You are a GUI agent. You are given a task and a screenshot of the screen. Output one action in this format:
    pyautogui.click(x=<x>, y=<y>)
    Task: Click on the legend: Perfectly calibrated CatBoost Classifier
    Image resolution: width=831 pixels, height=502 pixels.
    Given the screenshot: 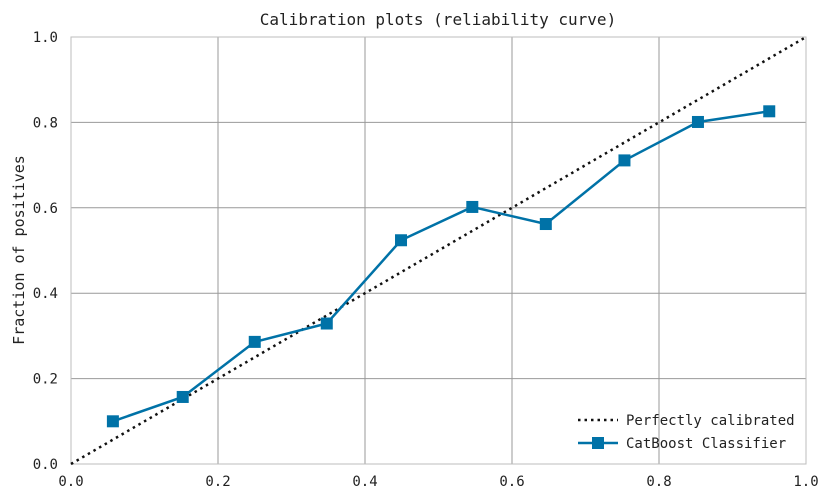 What is the action you would take?
    pyautogui.click(x=686, y=432)
    